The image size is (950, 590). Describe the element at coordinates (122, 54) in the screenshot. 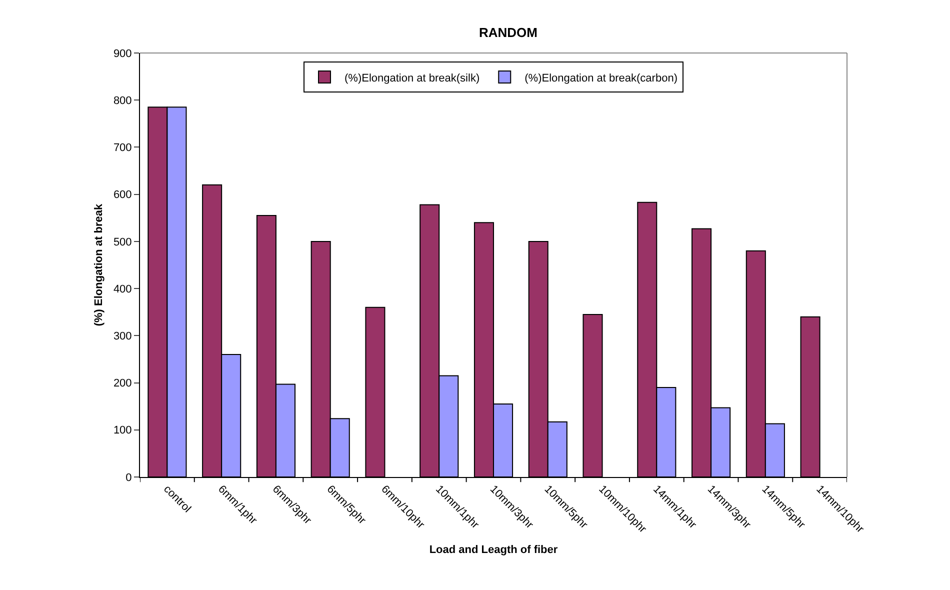

I see `y-tick-label: 900` at that location.